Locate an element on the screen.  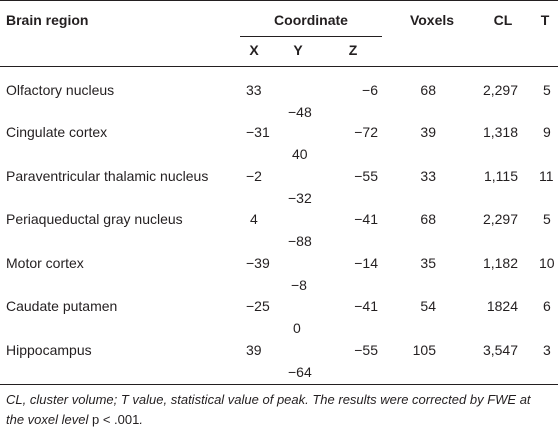
row-region: Hippocampus is located at coordinates (49, 350).